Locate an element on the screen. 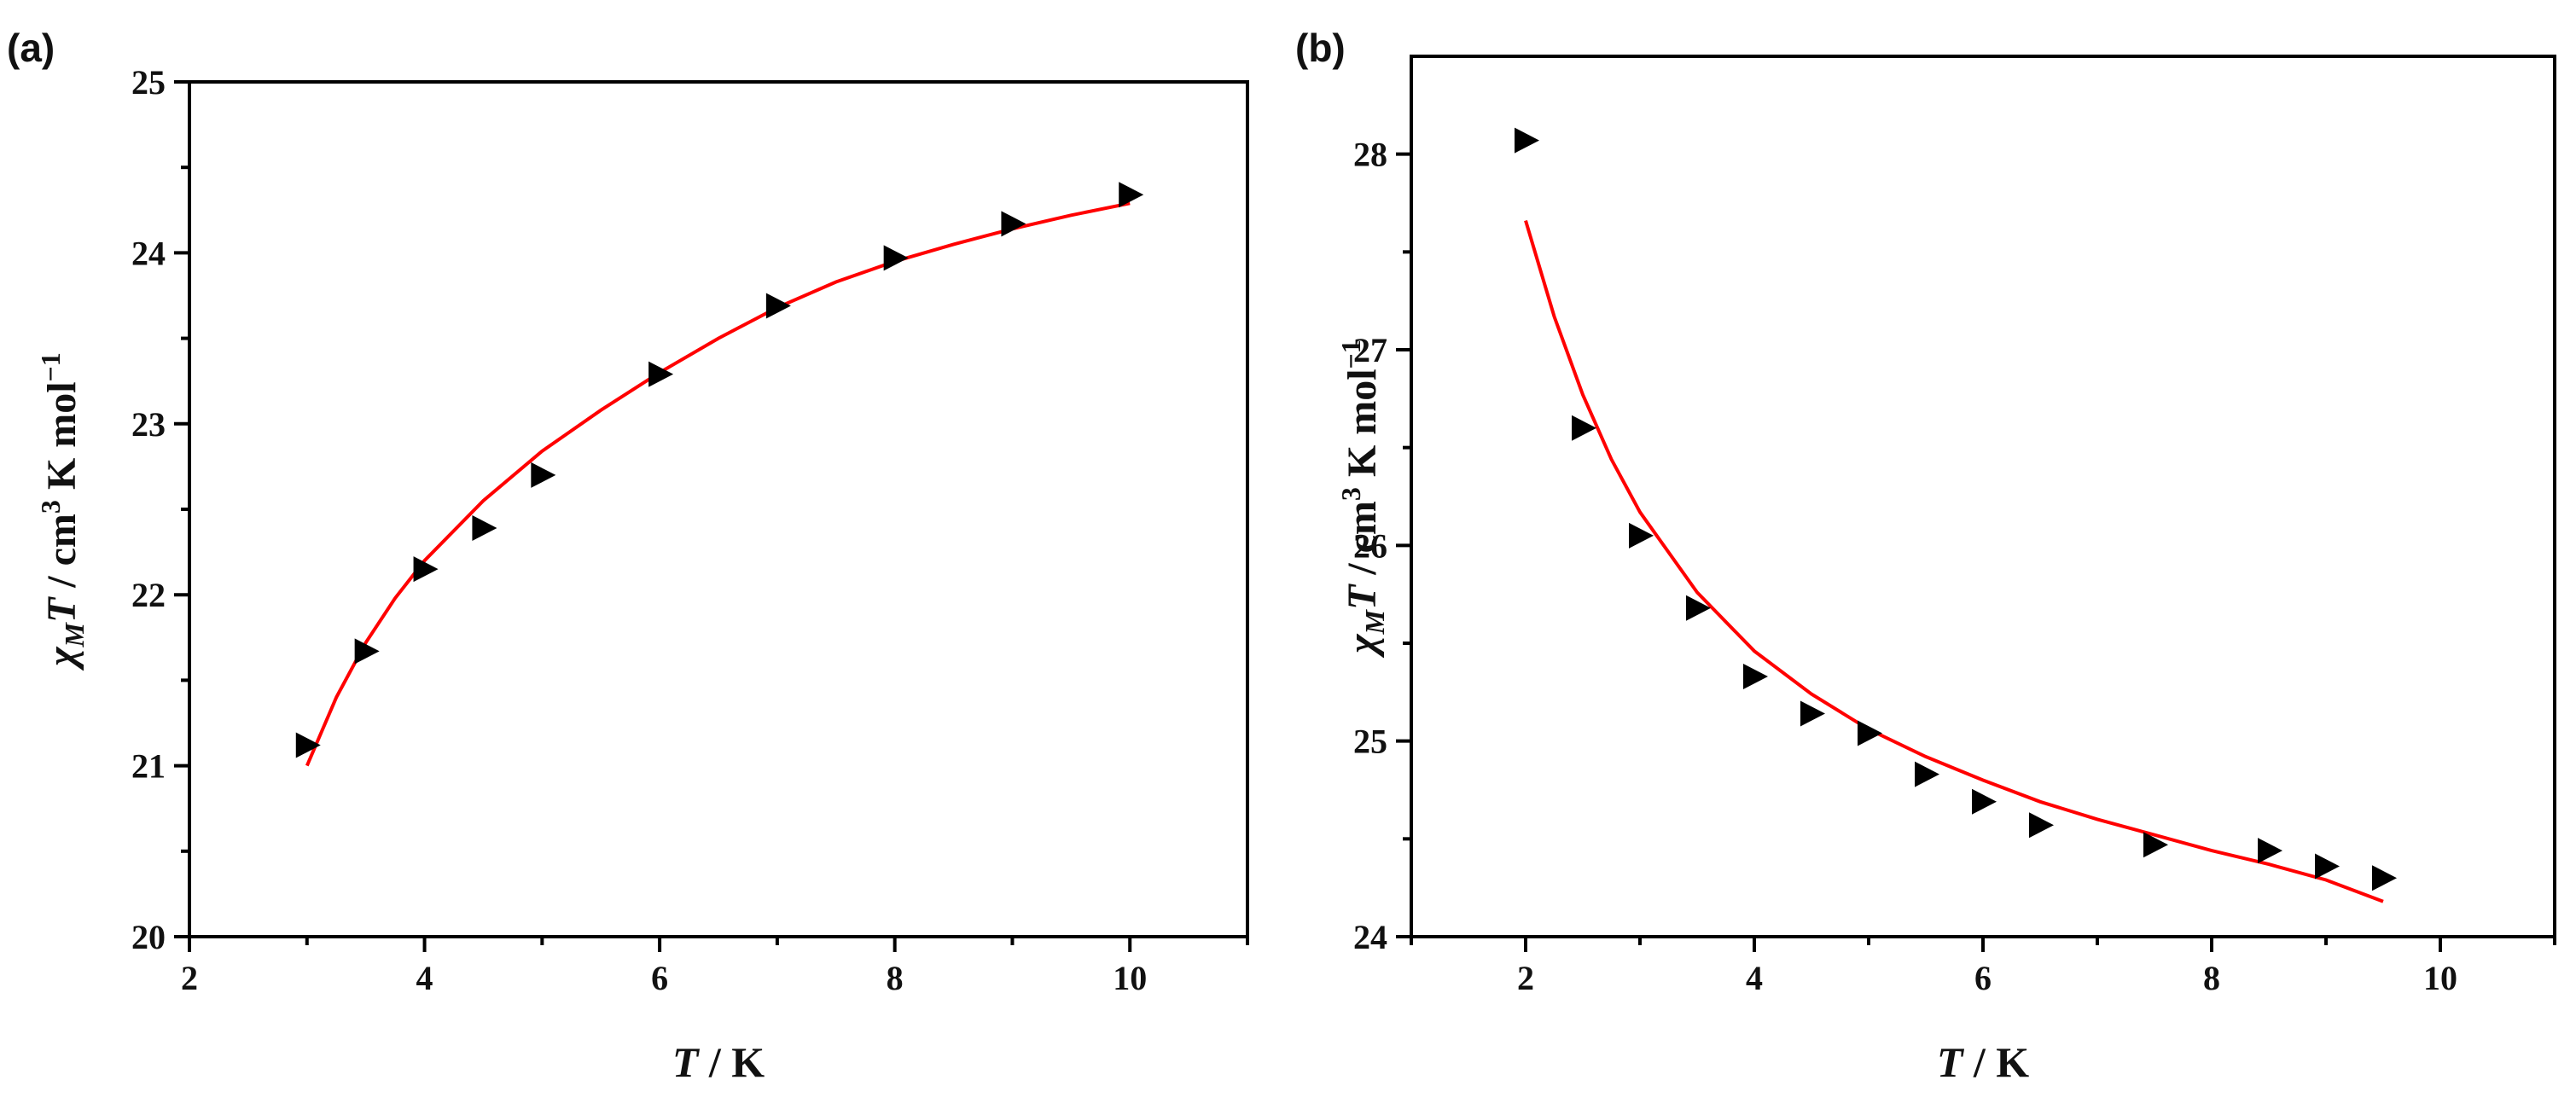  panel-b-ylabel-sup2: −1 is located at coordinates (1350, 354).